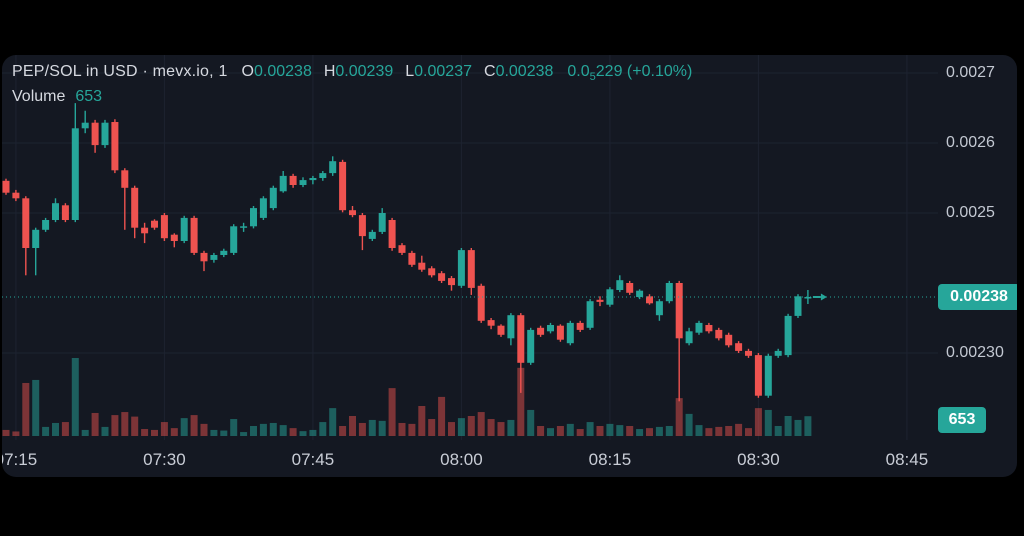  Describe the element at coordinates (907, 459) in the screenshot. I see `time-axis-label: 08:45` at that location.